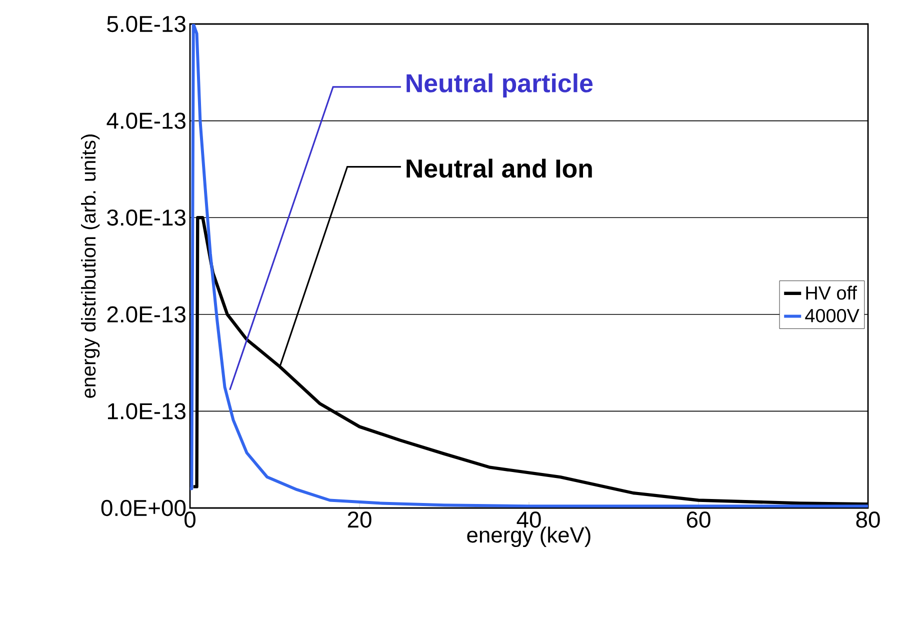 The height and width of the screenshot is (620, 899). Describe the element at coordinates (146, 314) in the screenshot. I see `y-tick-label: 2.0E-13` at that location.